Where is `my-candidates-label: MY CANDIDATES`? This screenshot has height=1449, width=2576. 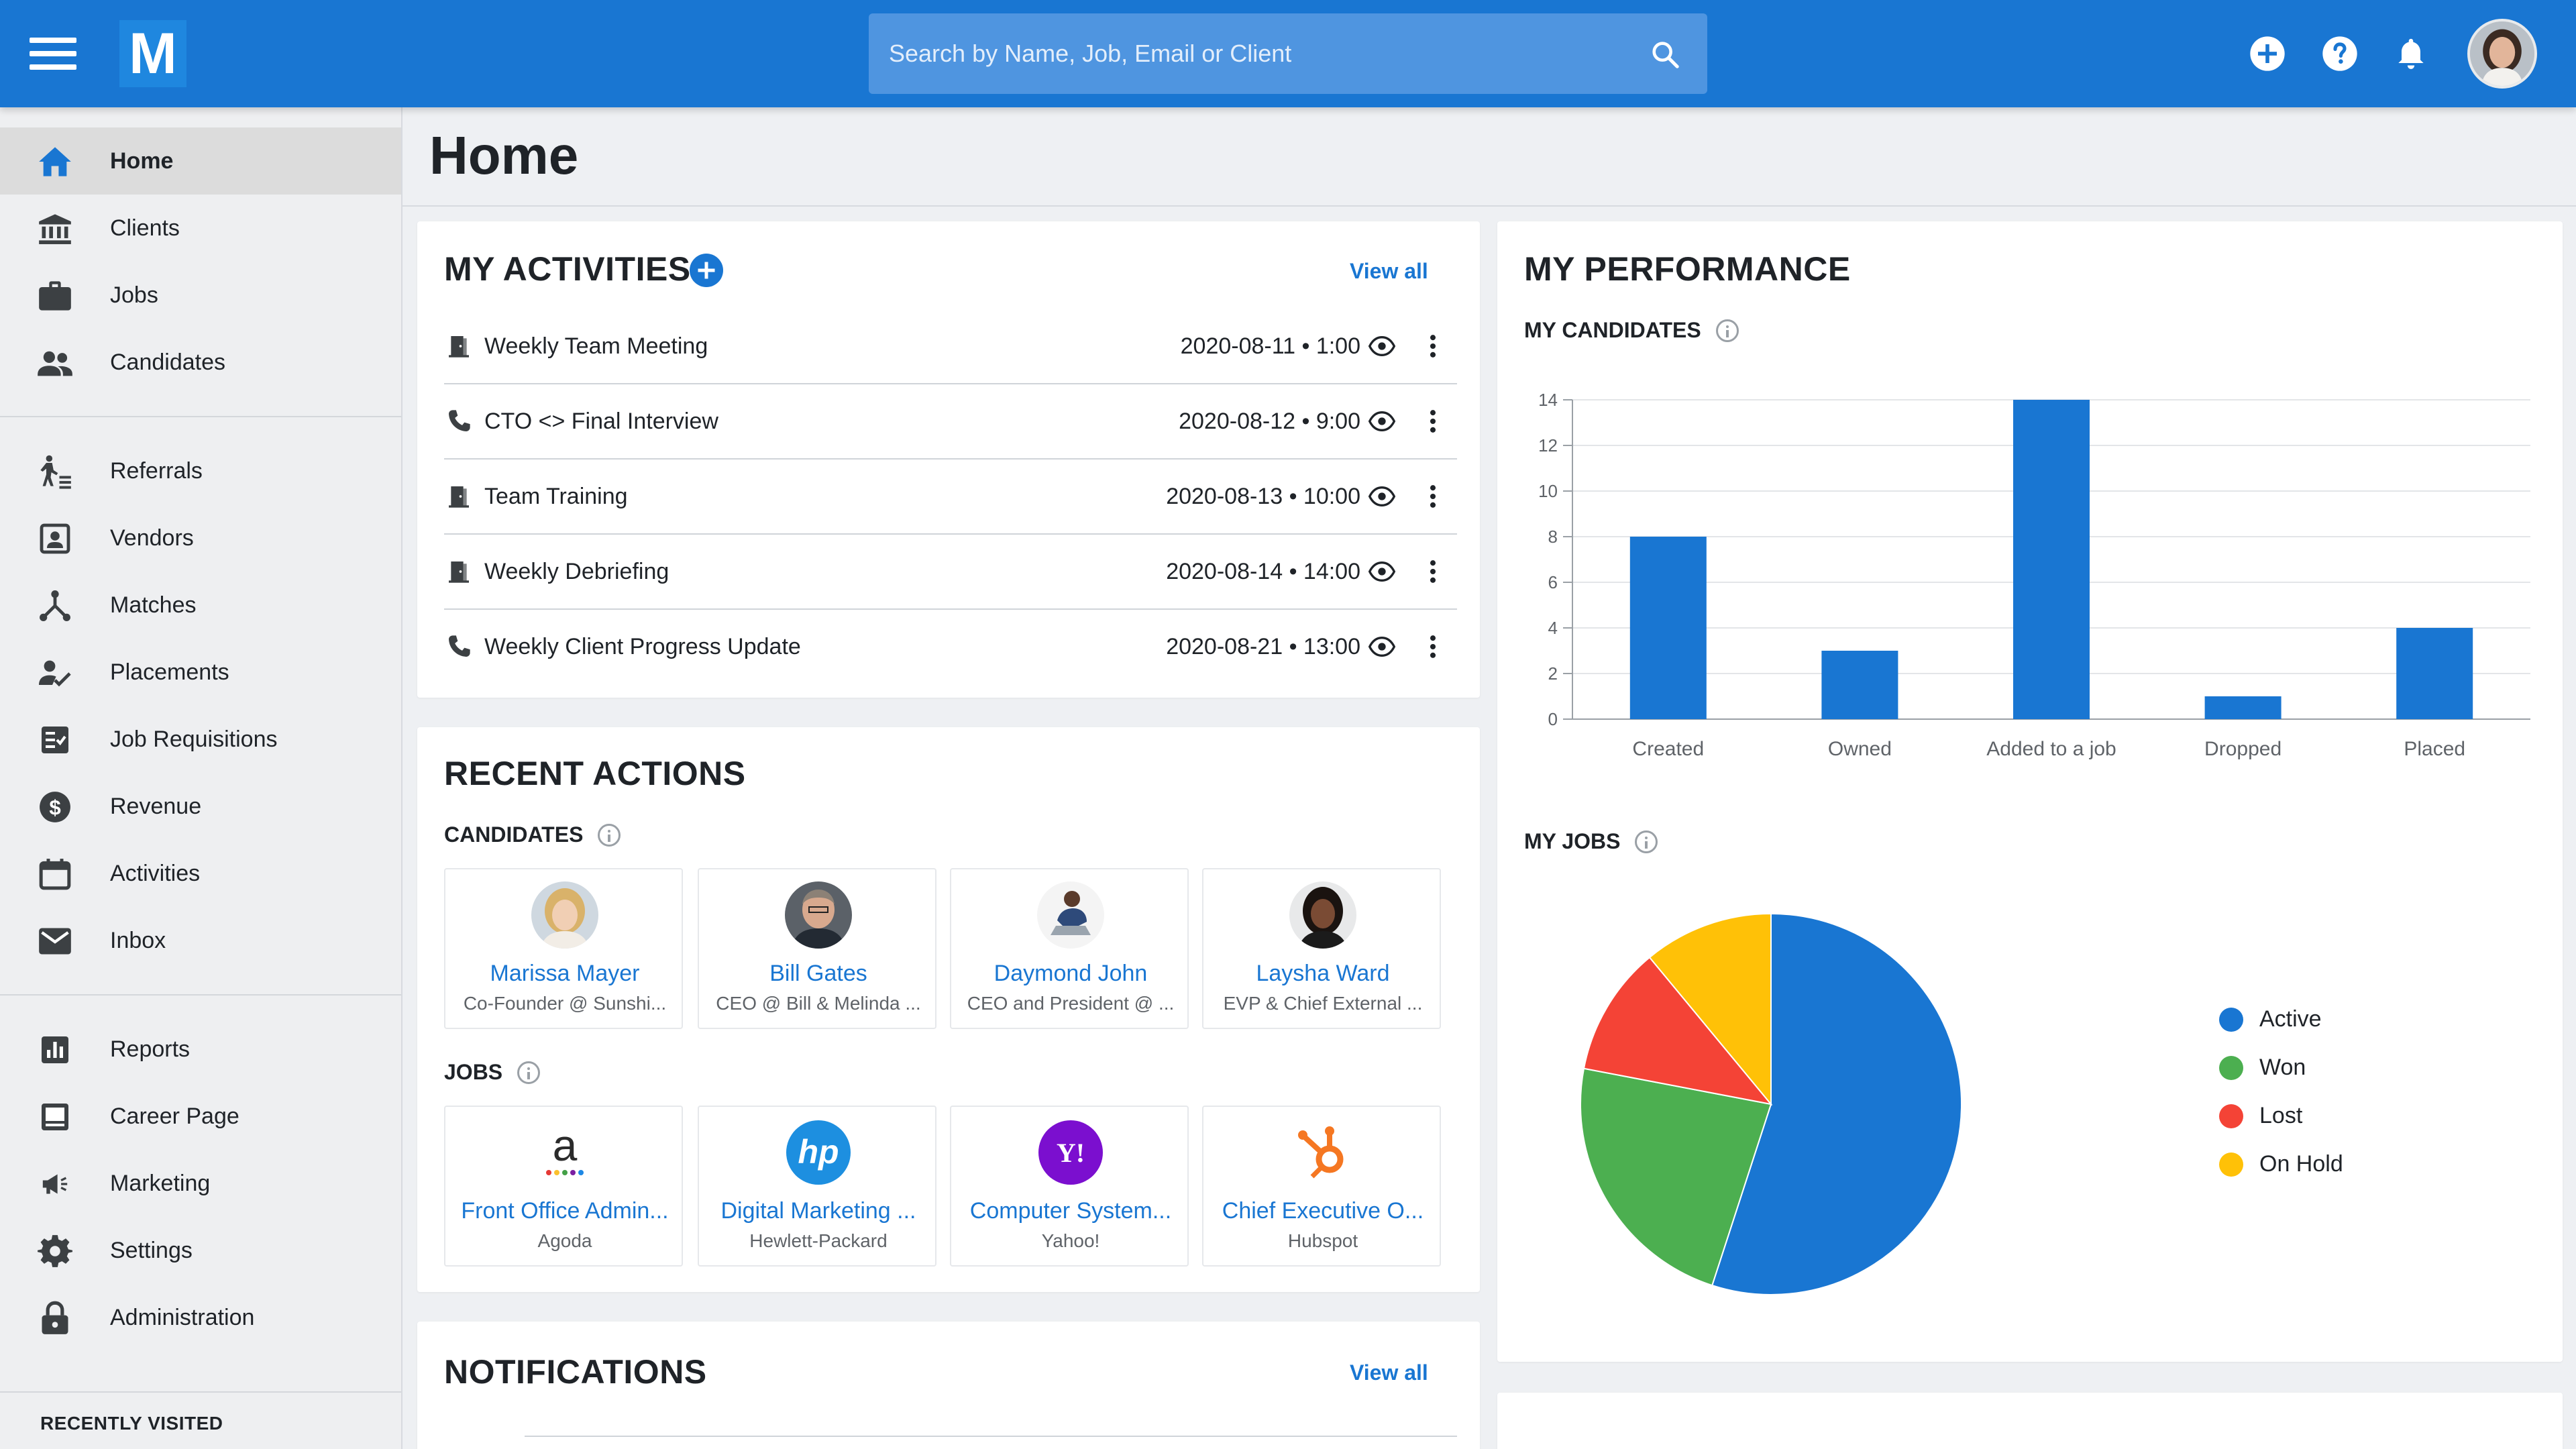
my-candidates-label: MY CANDIDATES is located at coordinates (1612, 330).